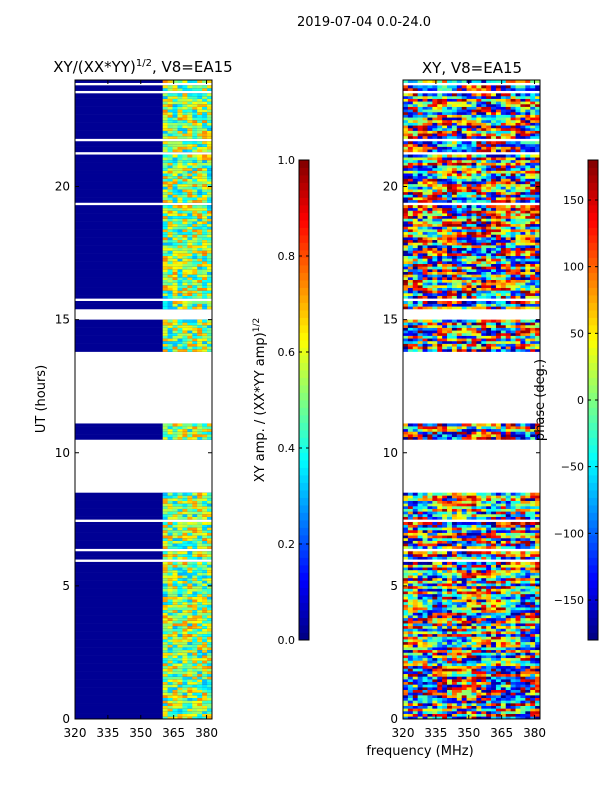 This screenshot has height=800, width=600. Describe the element at coordinates (287, 640) in the screenshot. I see `left-colorbar-tick-label: 0.0` at that location.